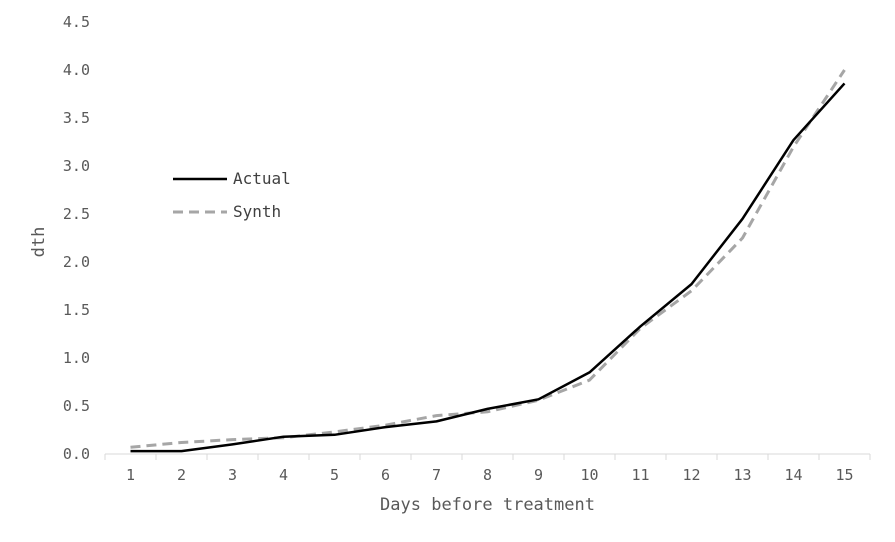 The image size is (895, 542). I want to click on y-tick-label: 0.5, so click(76, 406).